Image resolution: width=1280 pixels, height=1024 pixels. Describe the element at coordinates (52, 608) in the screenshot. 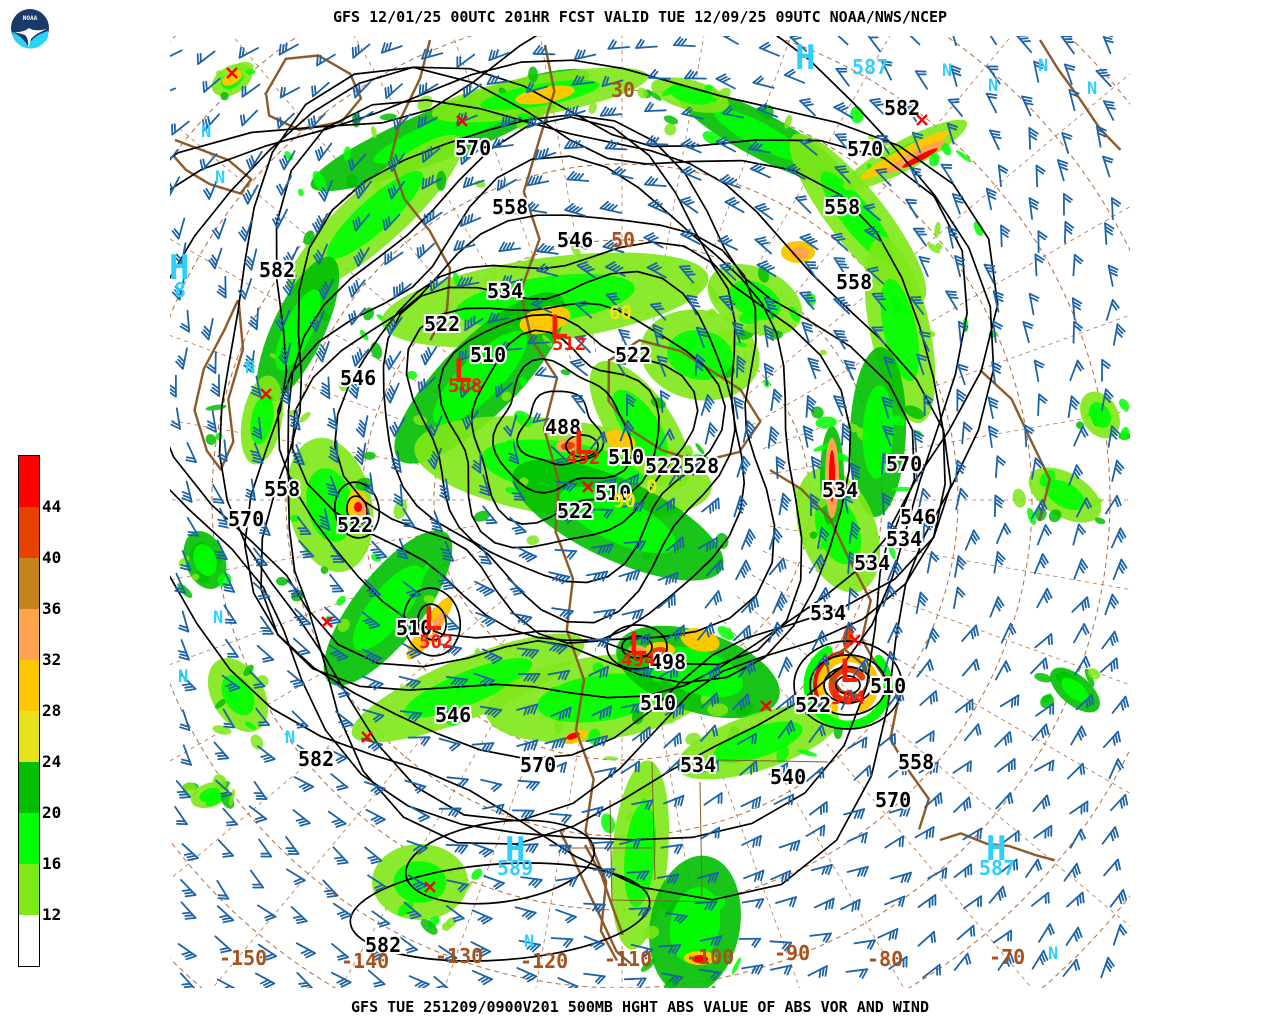

I see `colorbar-tick-label: 36` at that location.